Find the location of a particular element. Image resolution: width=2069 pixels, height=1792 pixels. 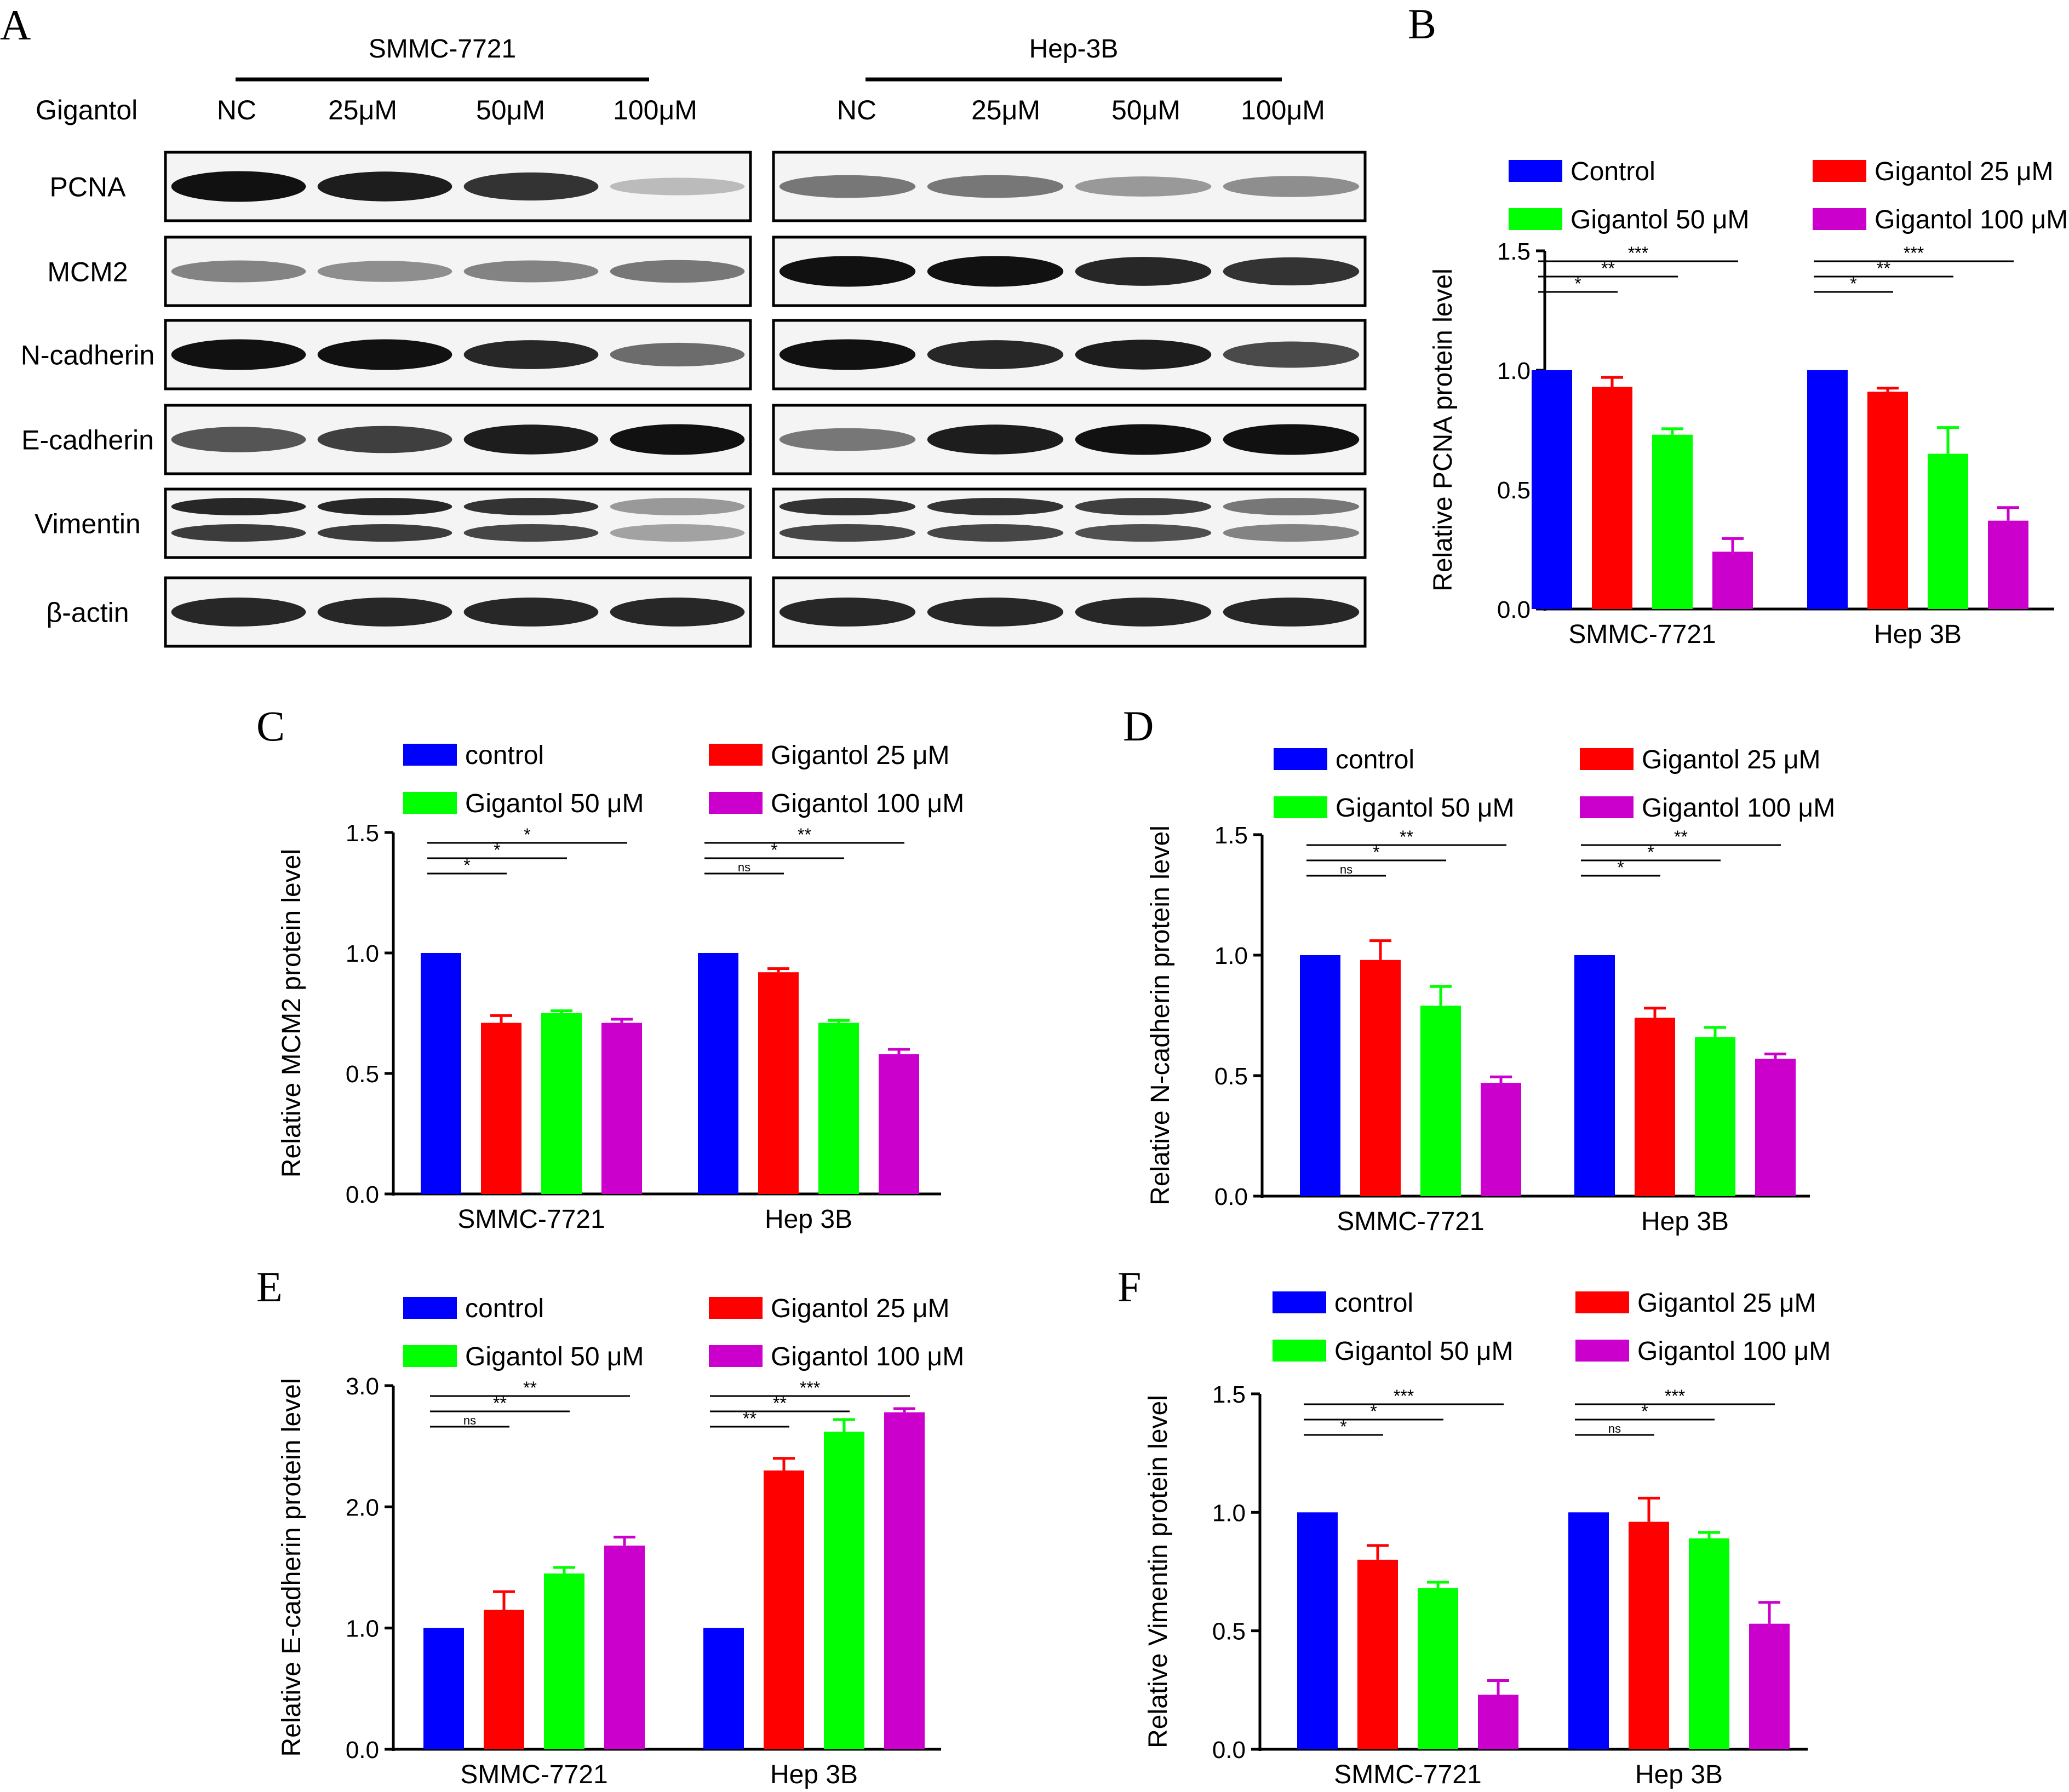

significance-label: ** is located at coordinates (1406, 837).